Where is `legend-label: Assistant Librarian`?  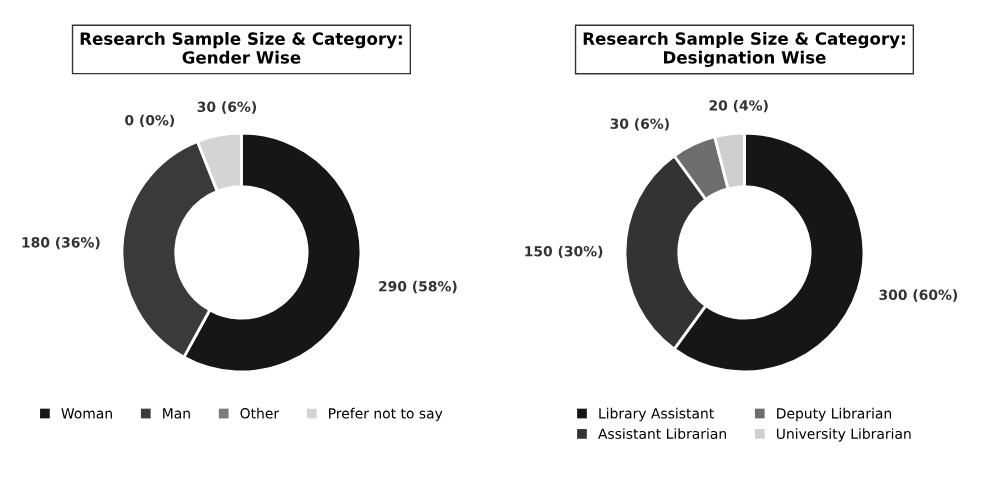 legend-label: Assistant Librarian is located at coordinates (662, 433).